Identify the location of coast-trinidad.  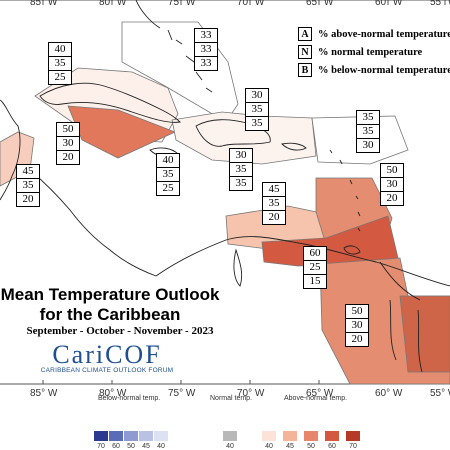
(352, 250).